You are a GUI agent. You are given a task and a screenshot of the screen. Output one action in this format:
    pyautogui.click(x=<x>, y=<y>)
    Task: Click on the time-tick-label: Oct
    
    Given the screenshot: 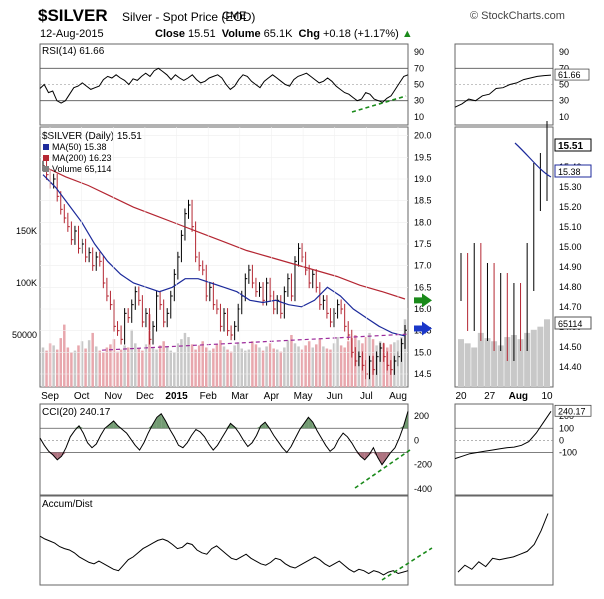 What is the action you would take?
    pyautogui.click(x=82, y=396)
    